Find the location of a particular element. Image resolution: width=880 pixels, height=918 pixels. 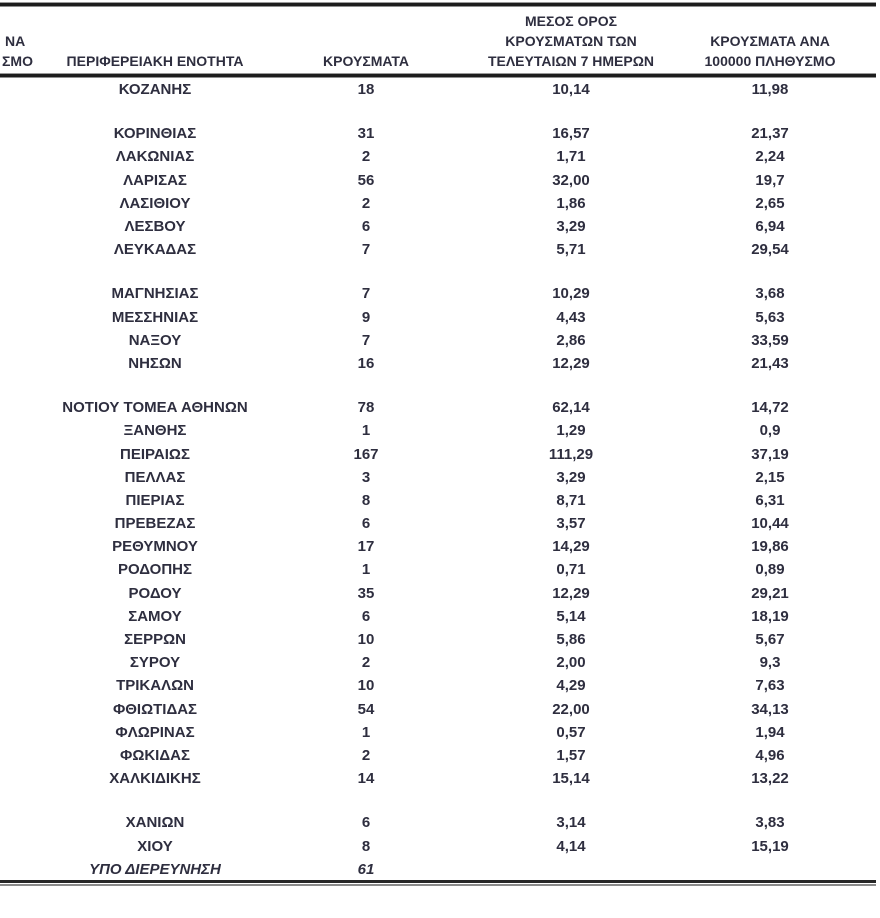

per100k-cell: 29,21 is located at coordinates (770, 593).